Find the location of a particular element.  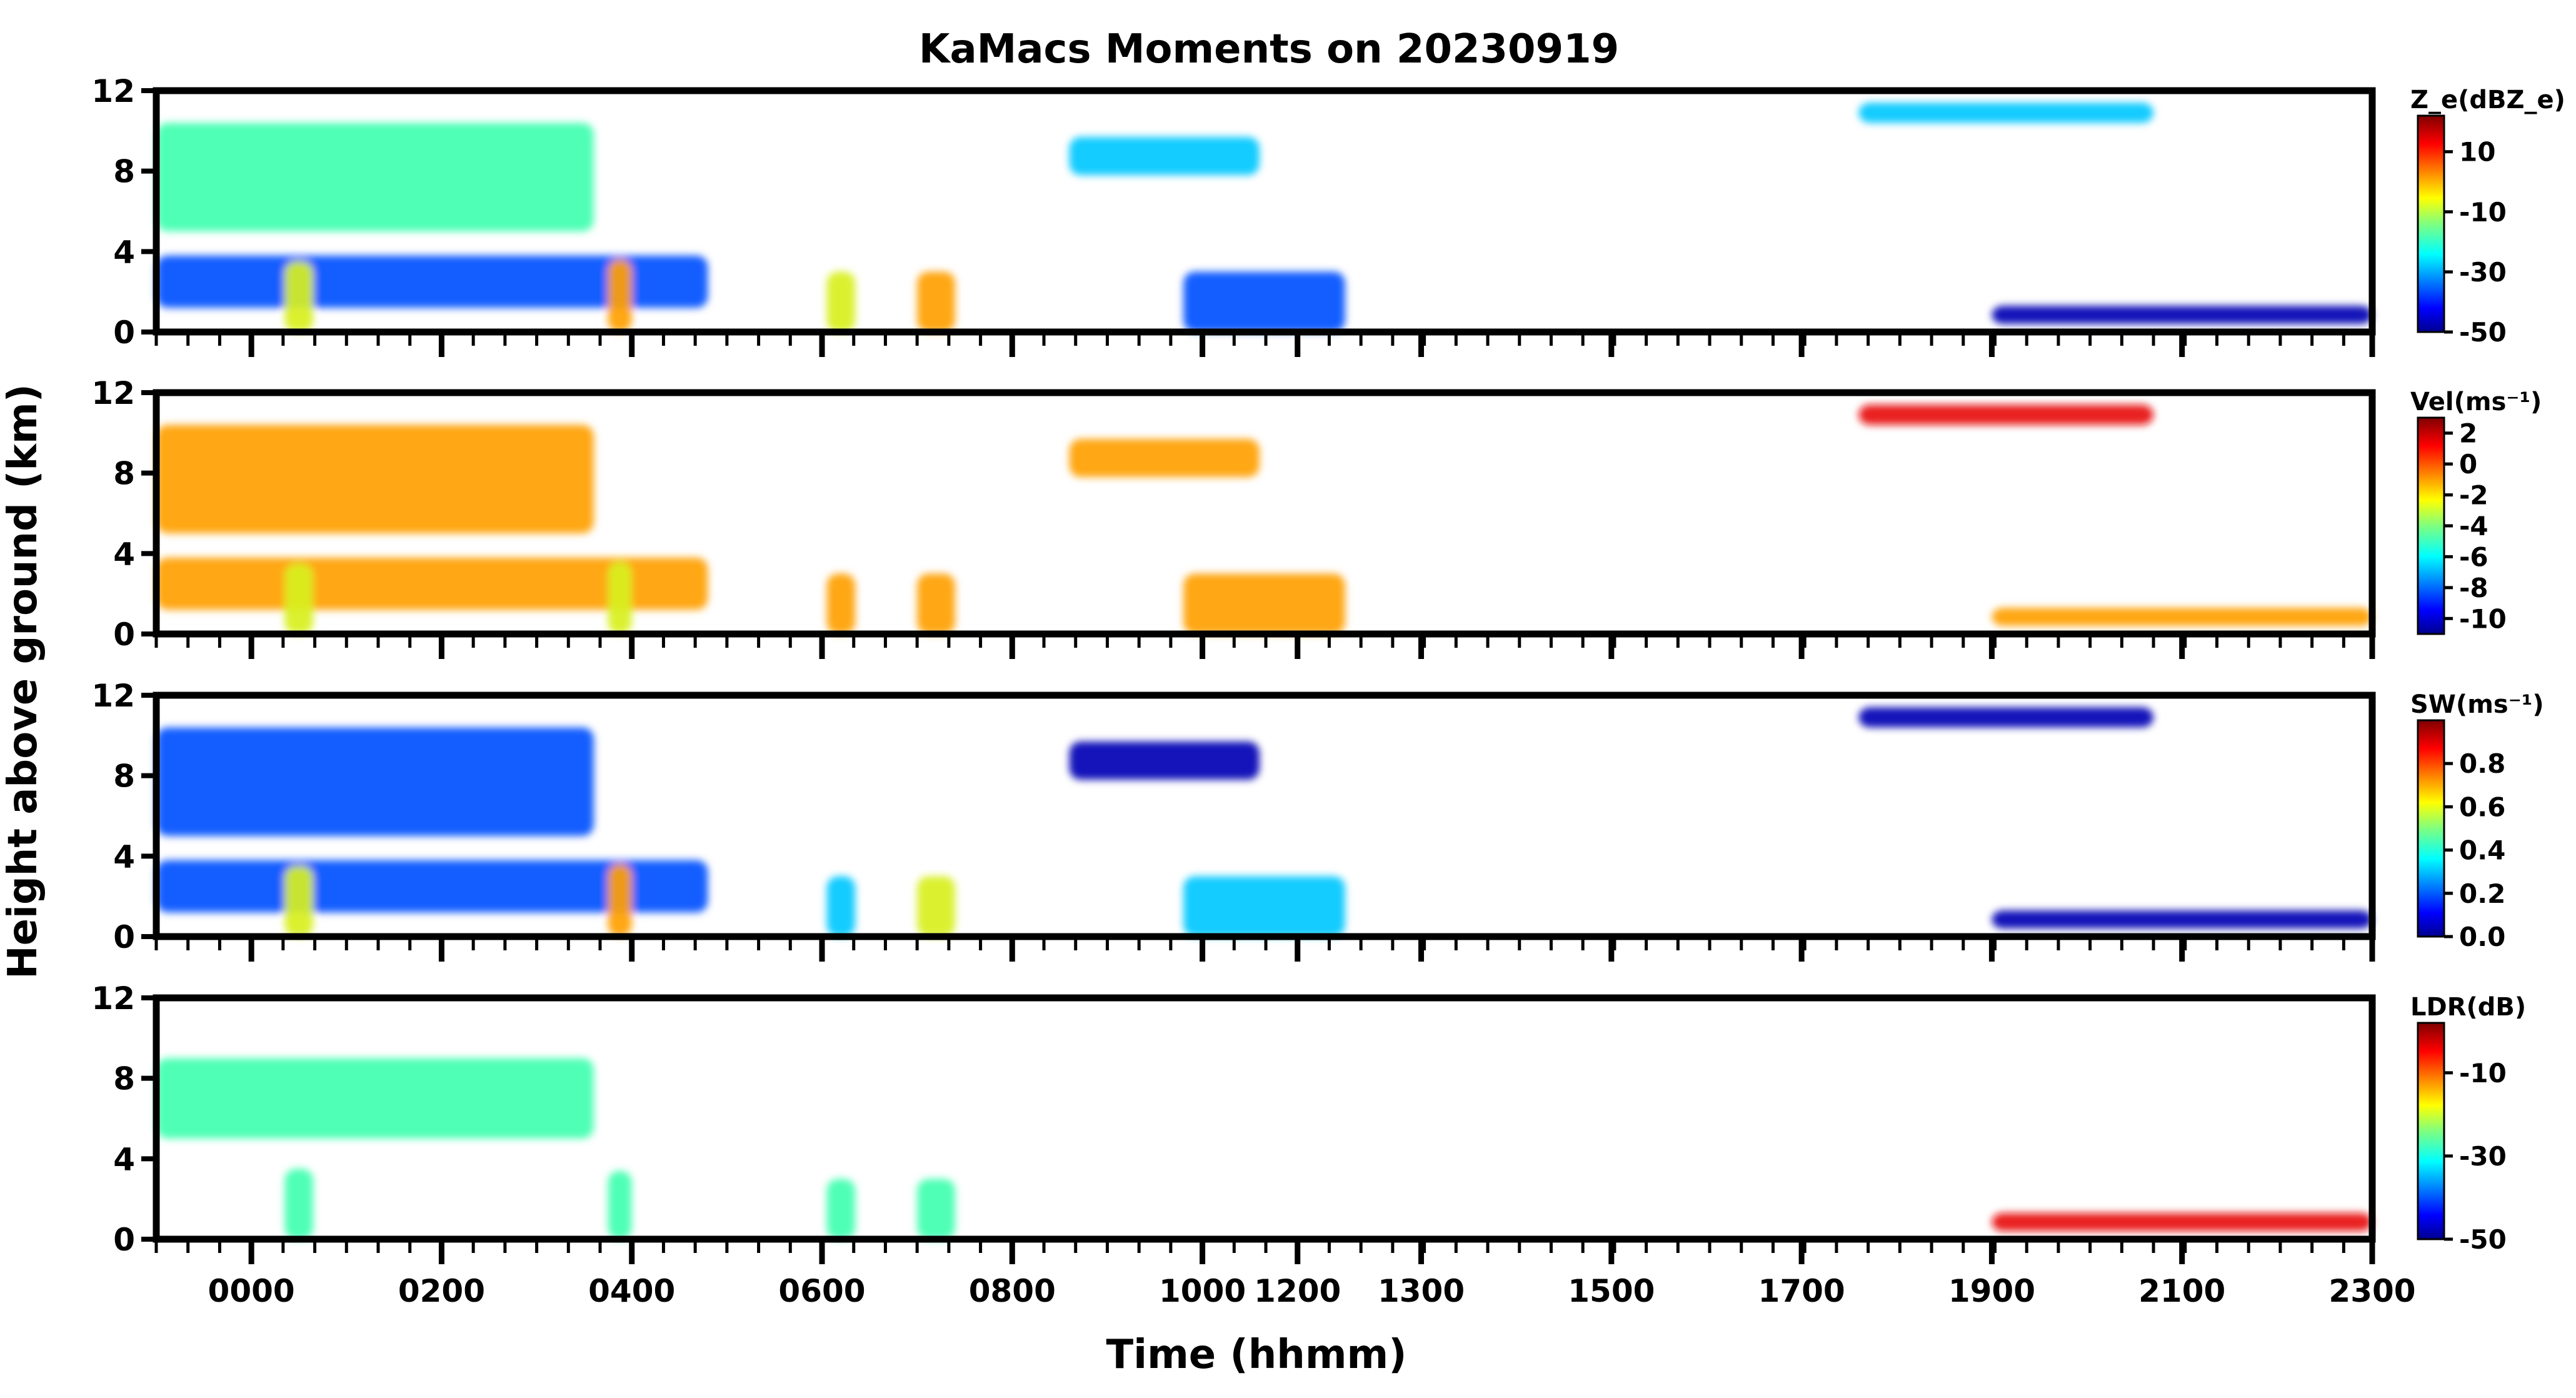

x-tick-label: 0000 is located at coordinates (251, 1291).